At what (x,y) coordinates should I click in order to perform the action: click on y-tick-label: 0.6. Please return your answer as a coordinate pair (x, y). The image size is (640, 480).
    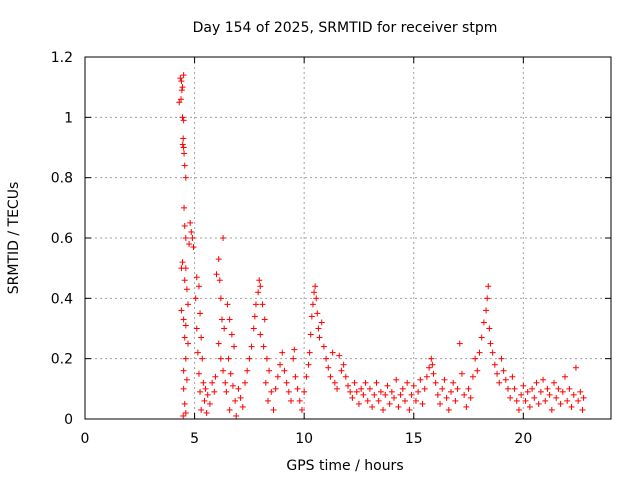
    Looking at the image, I should click on (62, 239).